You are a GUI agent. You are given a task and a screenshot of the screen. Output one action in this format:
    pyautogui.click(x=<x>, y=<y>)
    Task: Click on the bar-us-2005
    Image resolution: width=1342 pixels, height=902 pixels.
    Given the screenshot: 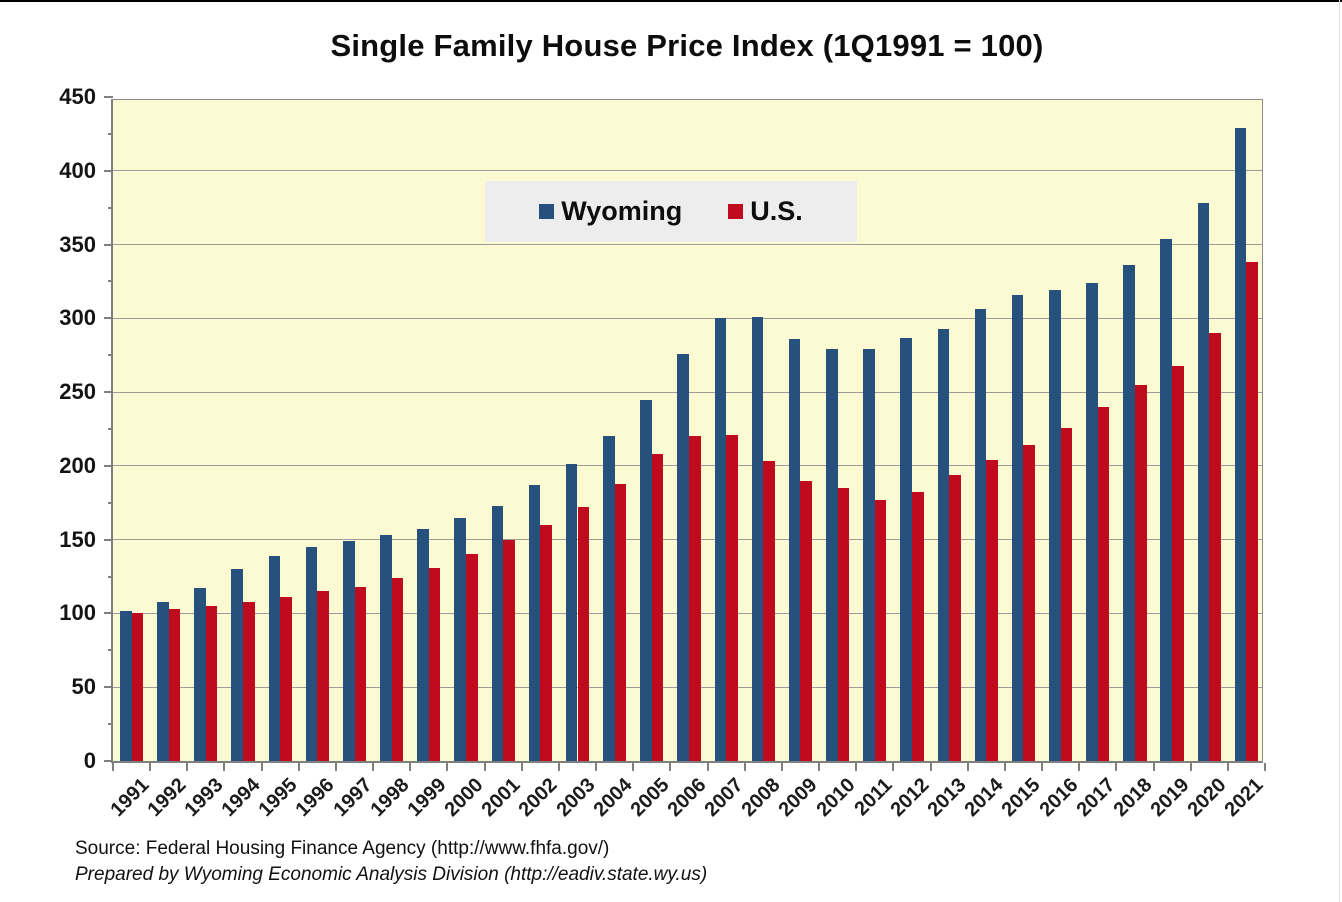 What is the action you would take?
    pyautogui.click(x=657, y=607)
    